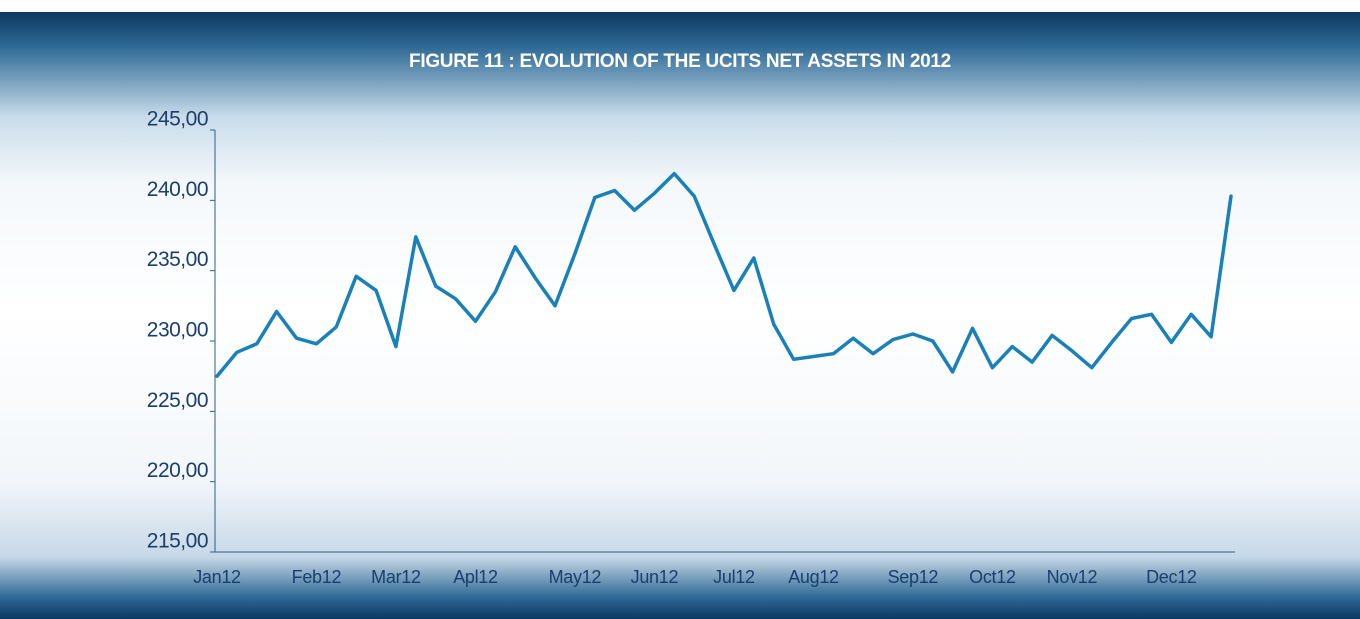 The width and height of the screenshot is (1360, 619). I want to click on x-tick-label: Jan12, so click(217, 577).